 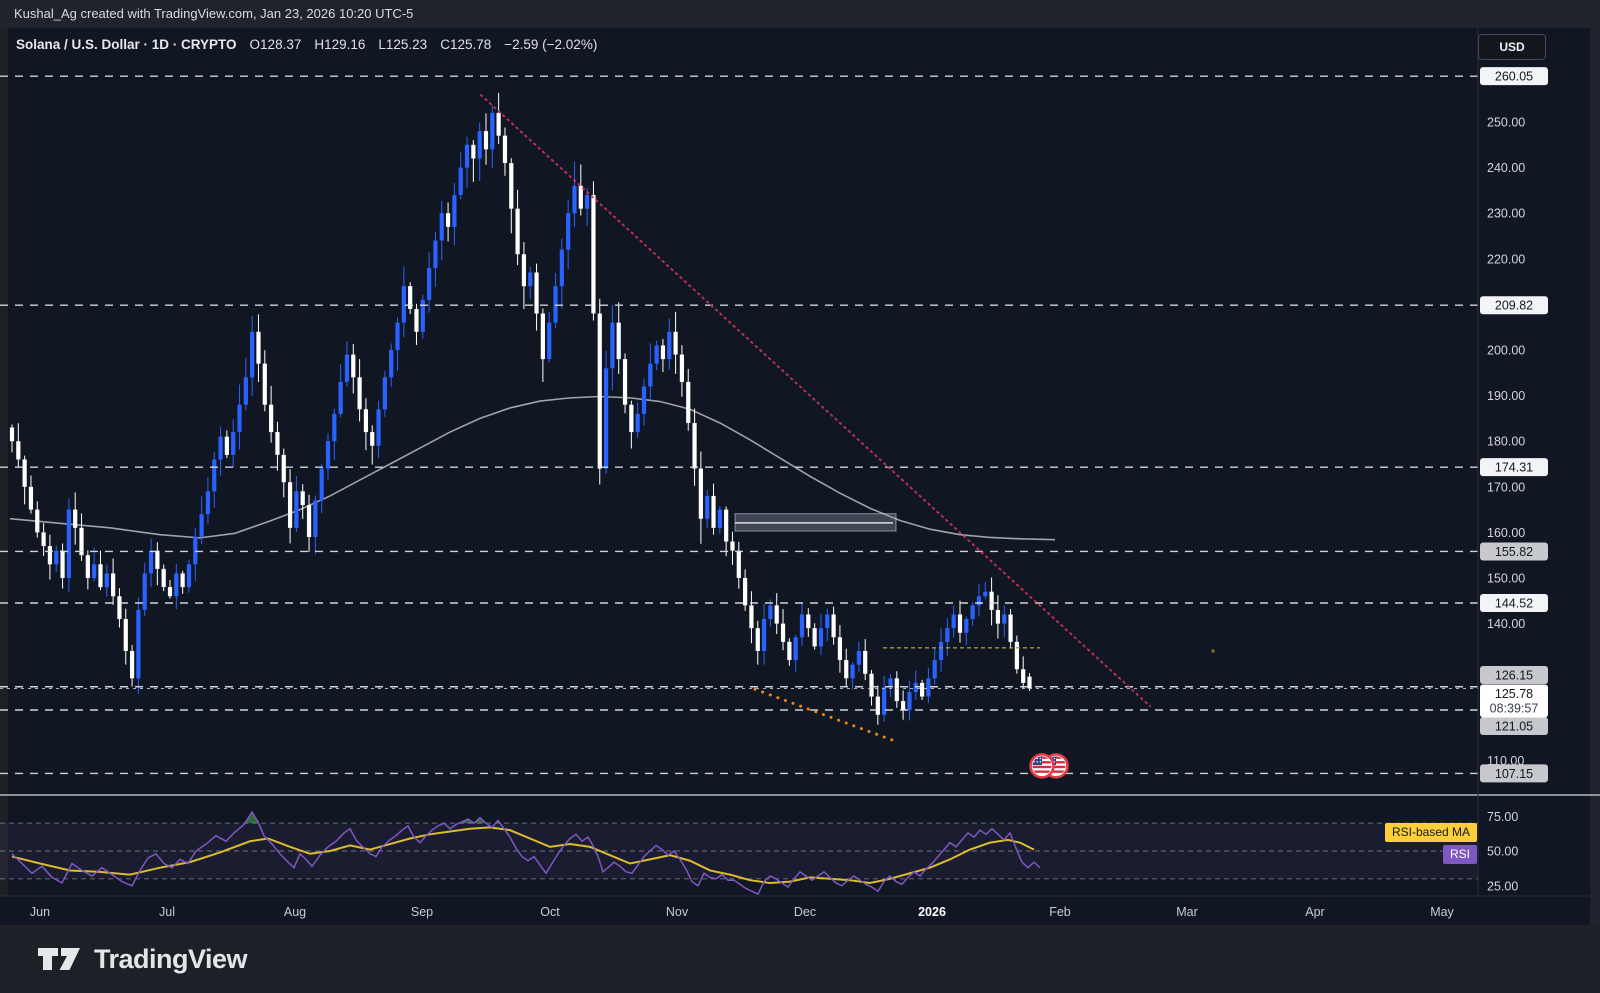 I want to click on rsi-axis-tick: 25.00, so click(x=1502, y=886).